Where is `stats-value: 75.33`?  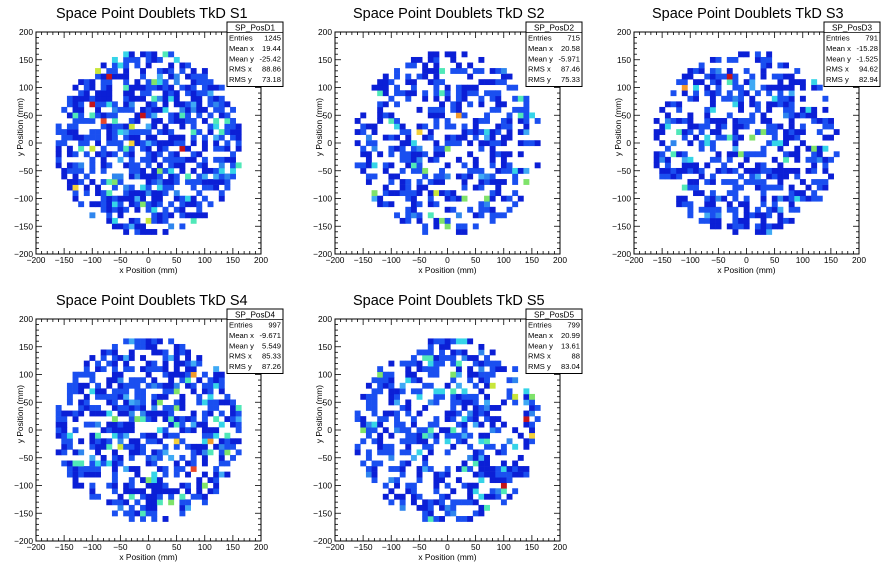
stats-value: 75.33 is located at coordinates (570, 79).